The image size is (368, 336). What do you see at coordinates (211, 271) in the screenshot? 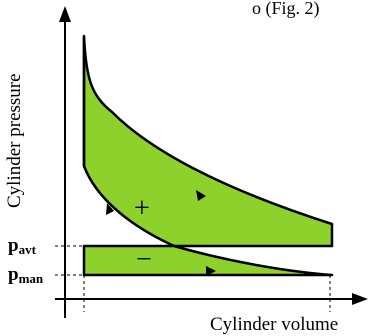
I see `arrow-intake-icon` at bounding box center [211, 271].